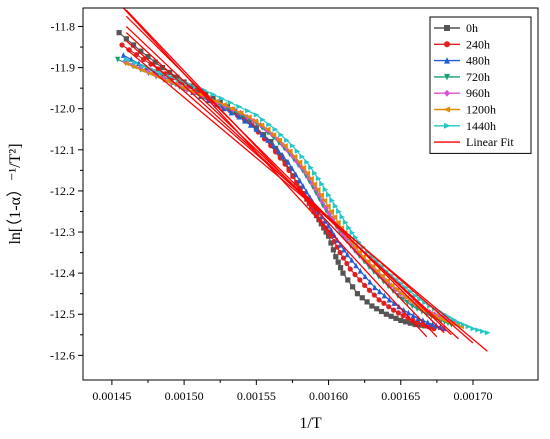 Image resolution: width=550 pixels, height=439 pixels. I want to click on x-tick-label: 0.00155, so click(256, 396).